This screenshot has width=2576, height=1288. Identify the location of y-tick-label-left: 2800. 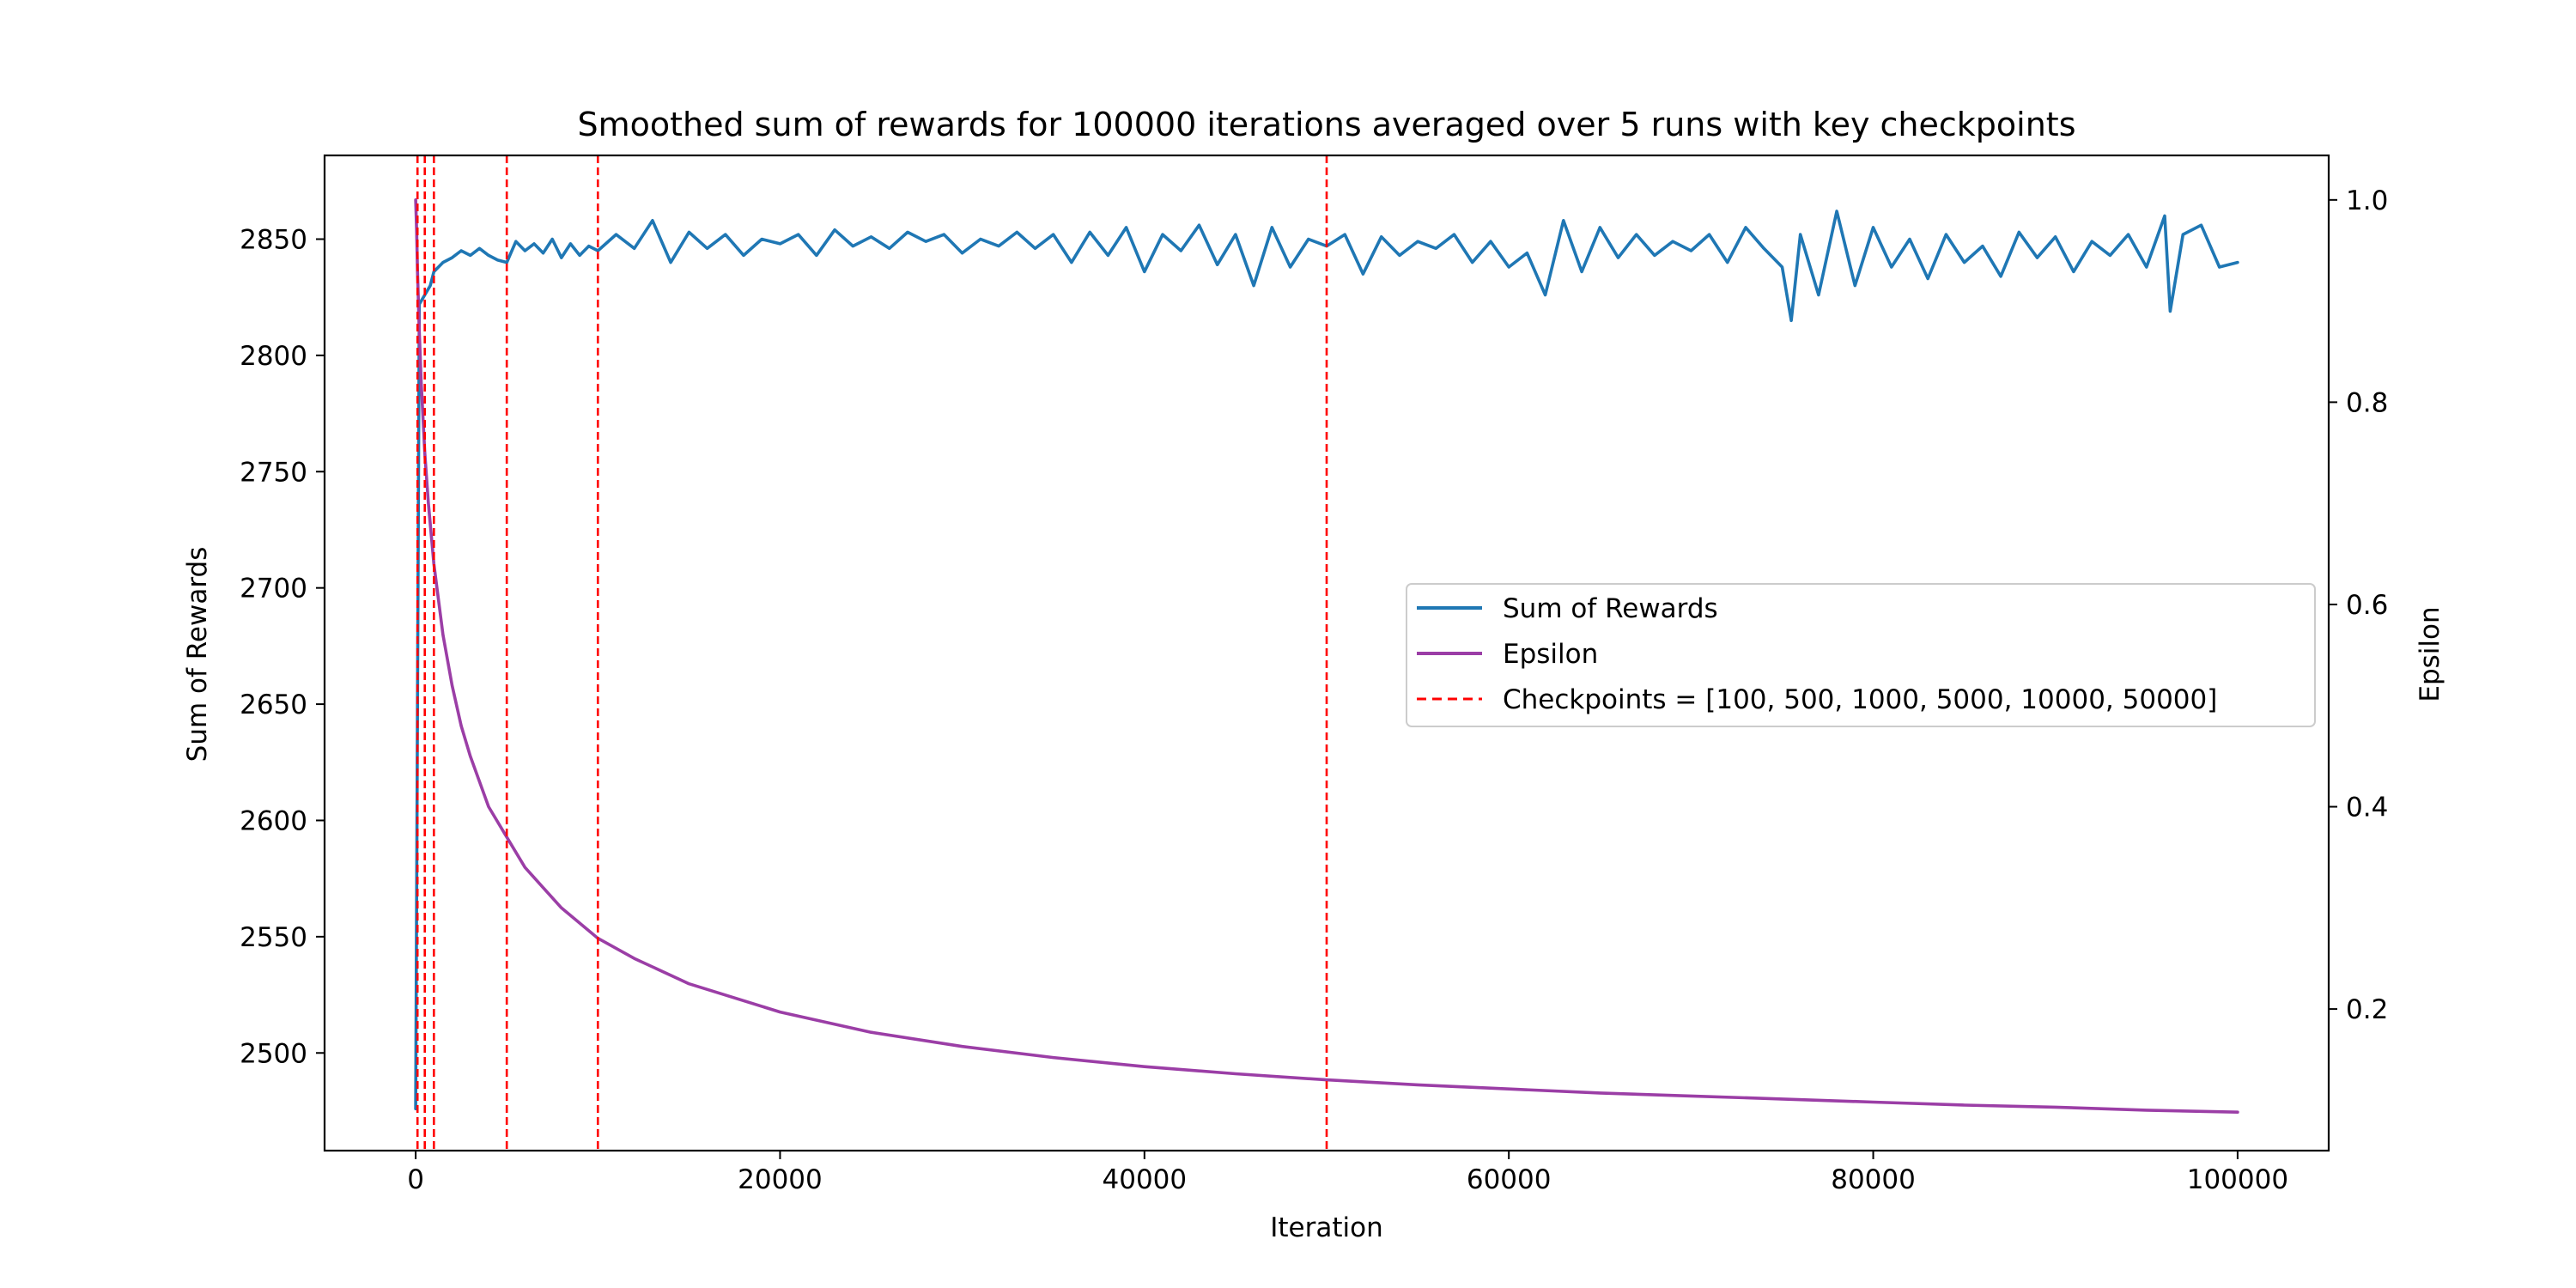
(273, 356).